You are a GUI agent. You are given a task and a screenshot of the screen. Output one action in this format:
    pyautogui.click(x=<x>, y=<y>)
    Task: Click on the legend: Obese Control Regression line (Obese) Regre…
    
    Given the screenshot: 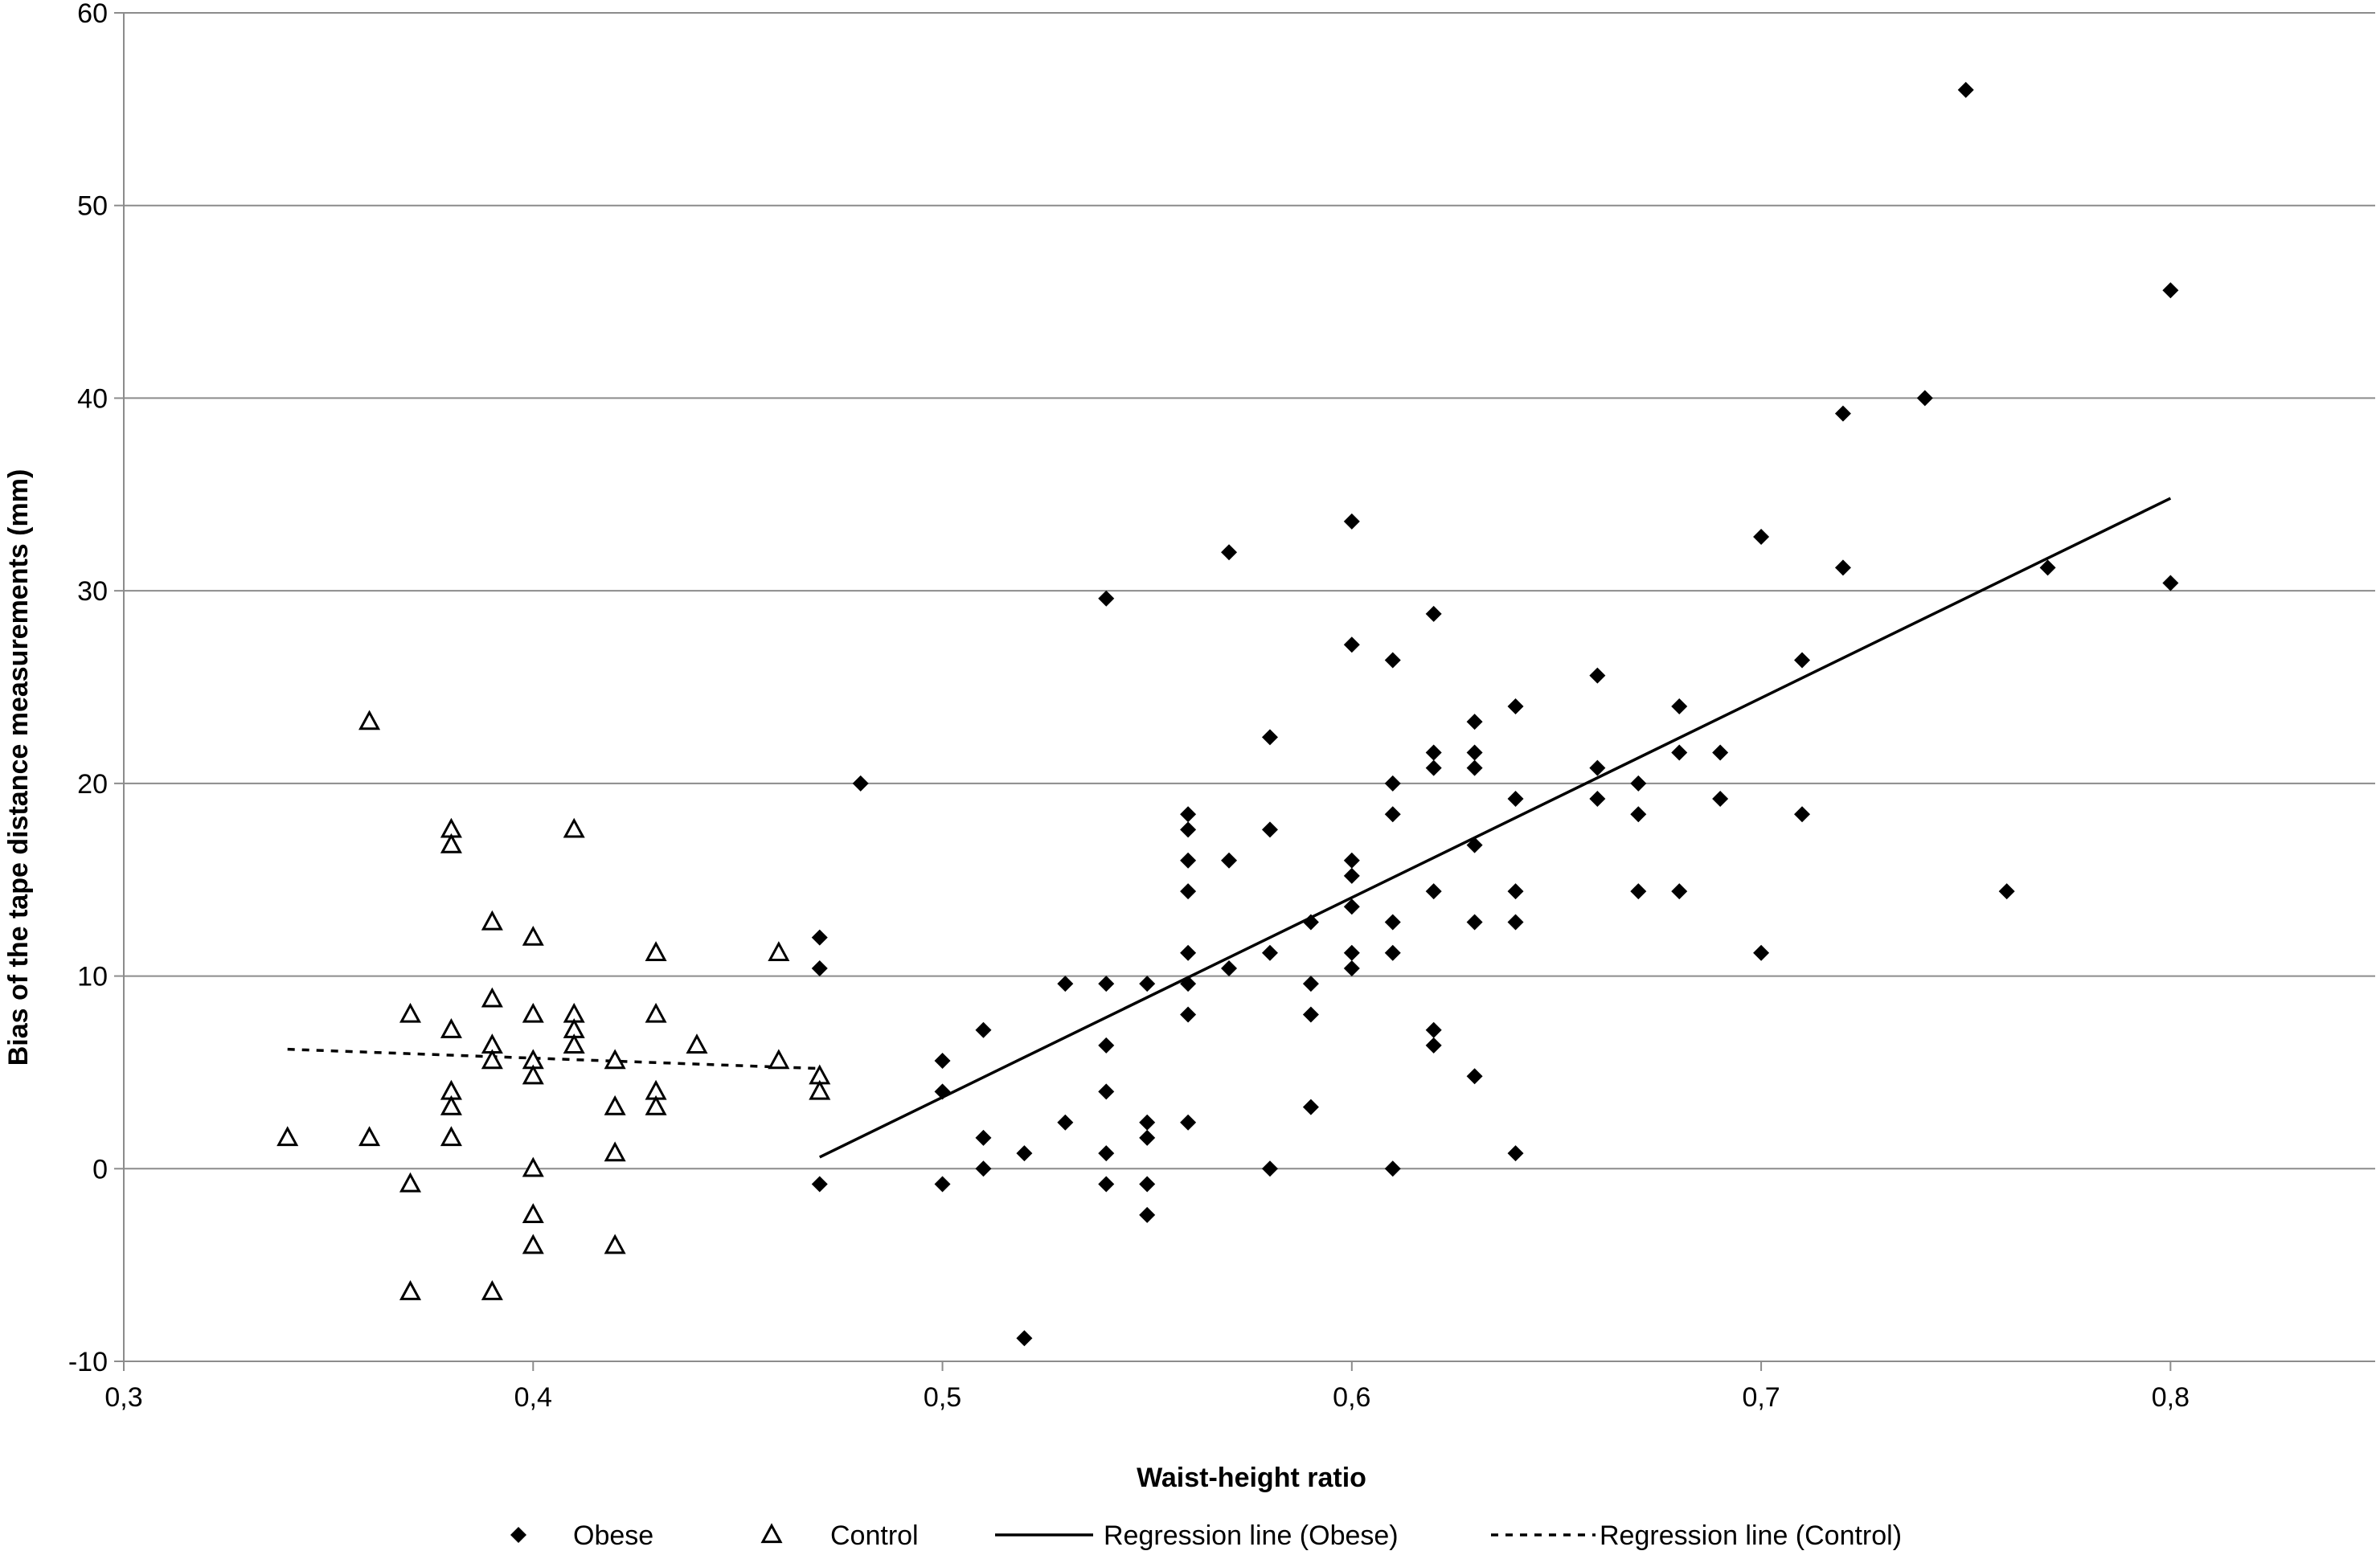 What is the action you would take?
    pyautogui.click(x=1206, y=1535)
    